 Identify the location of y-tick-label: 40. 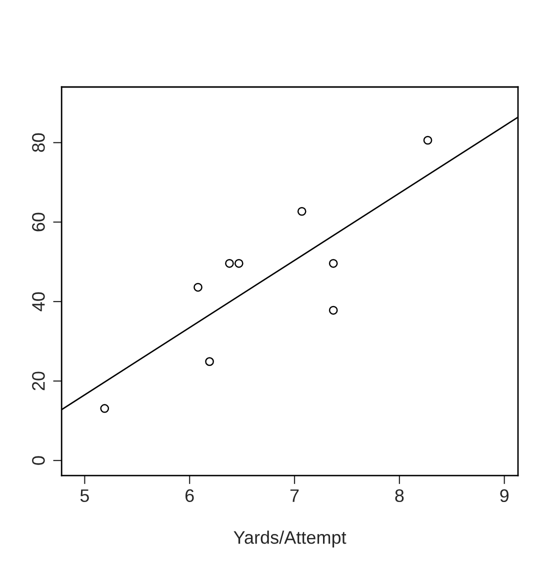
(38, 302).